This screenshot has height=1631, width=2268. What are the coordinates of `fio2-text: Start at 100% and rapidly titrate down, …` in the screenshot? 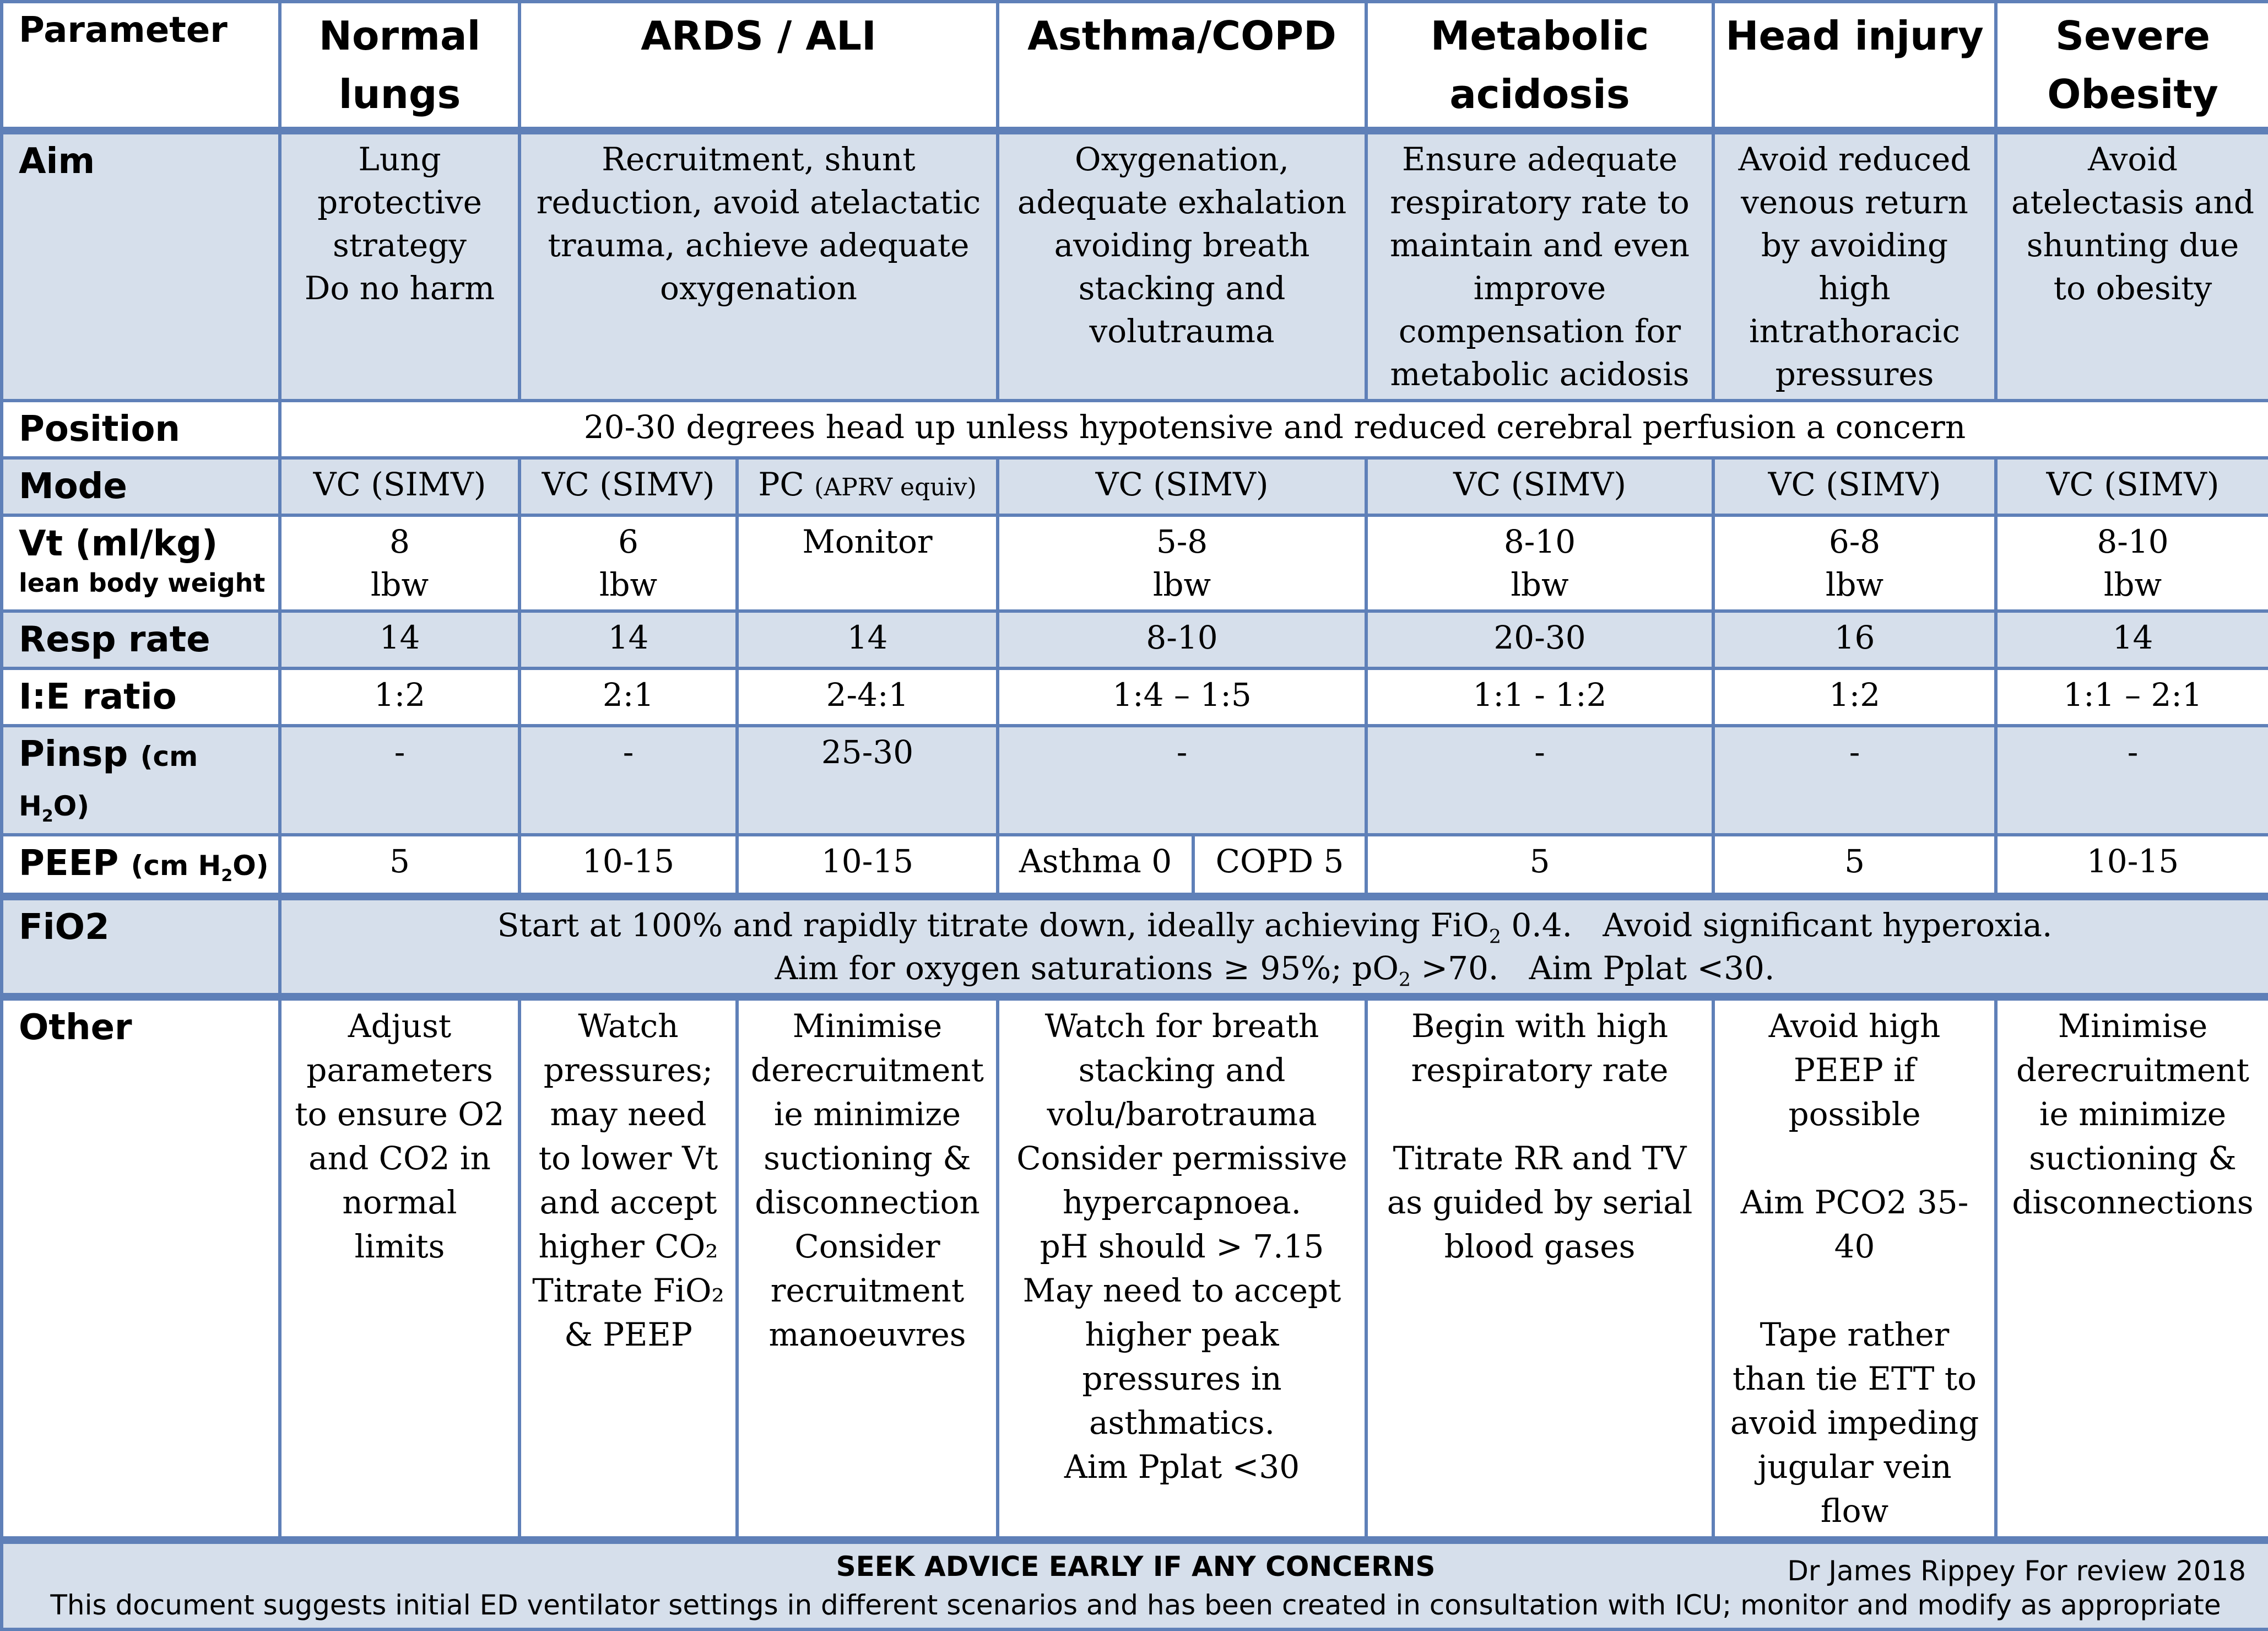 It's located at (1273, 948).